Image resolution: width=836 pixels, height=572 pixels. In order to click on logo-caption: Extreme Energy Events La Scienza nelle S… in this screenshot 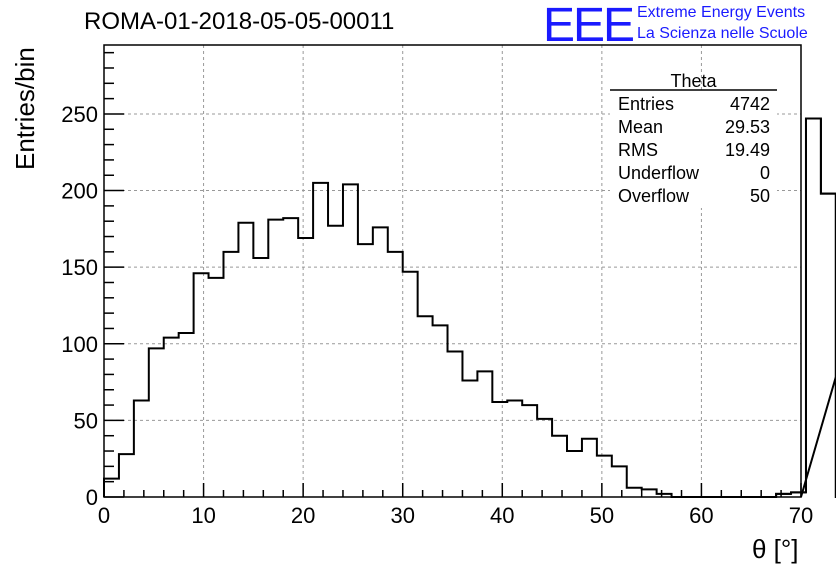, I will do `click(722, 23)`.